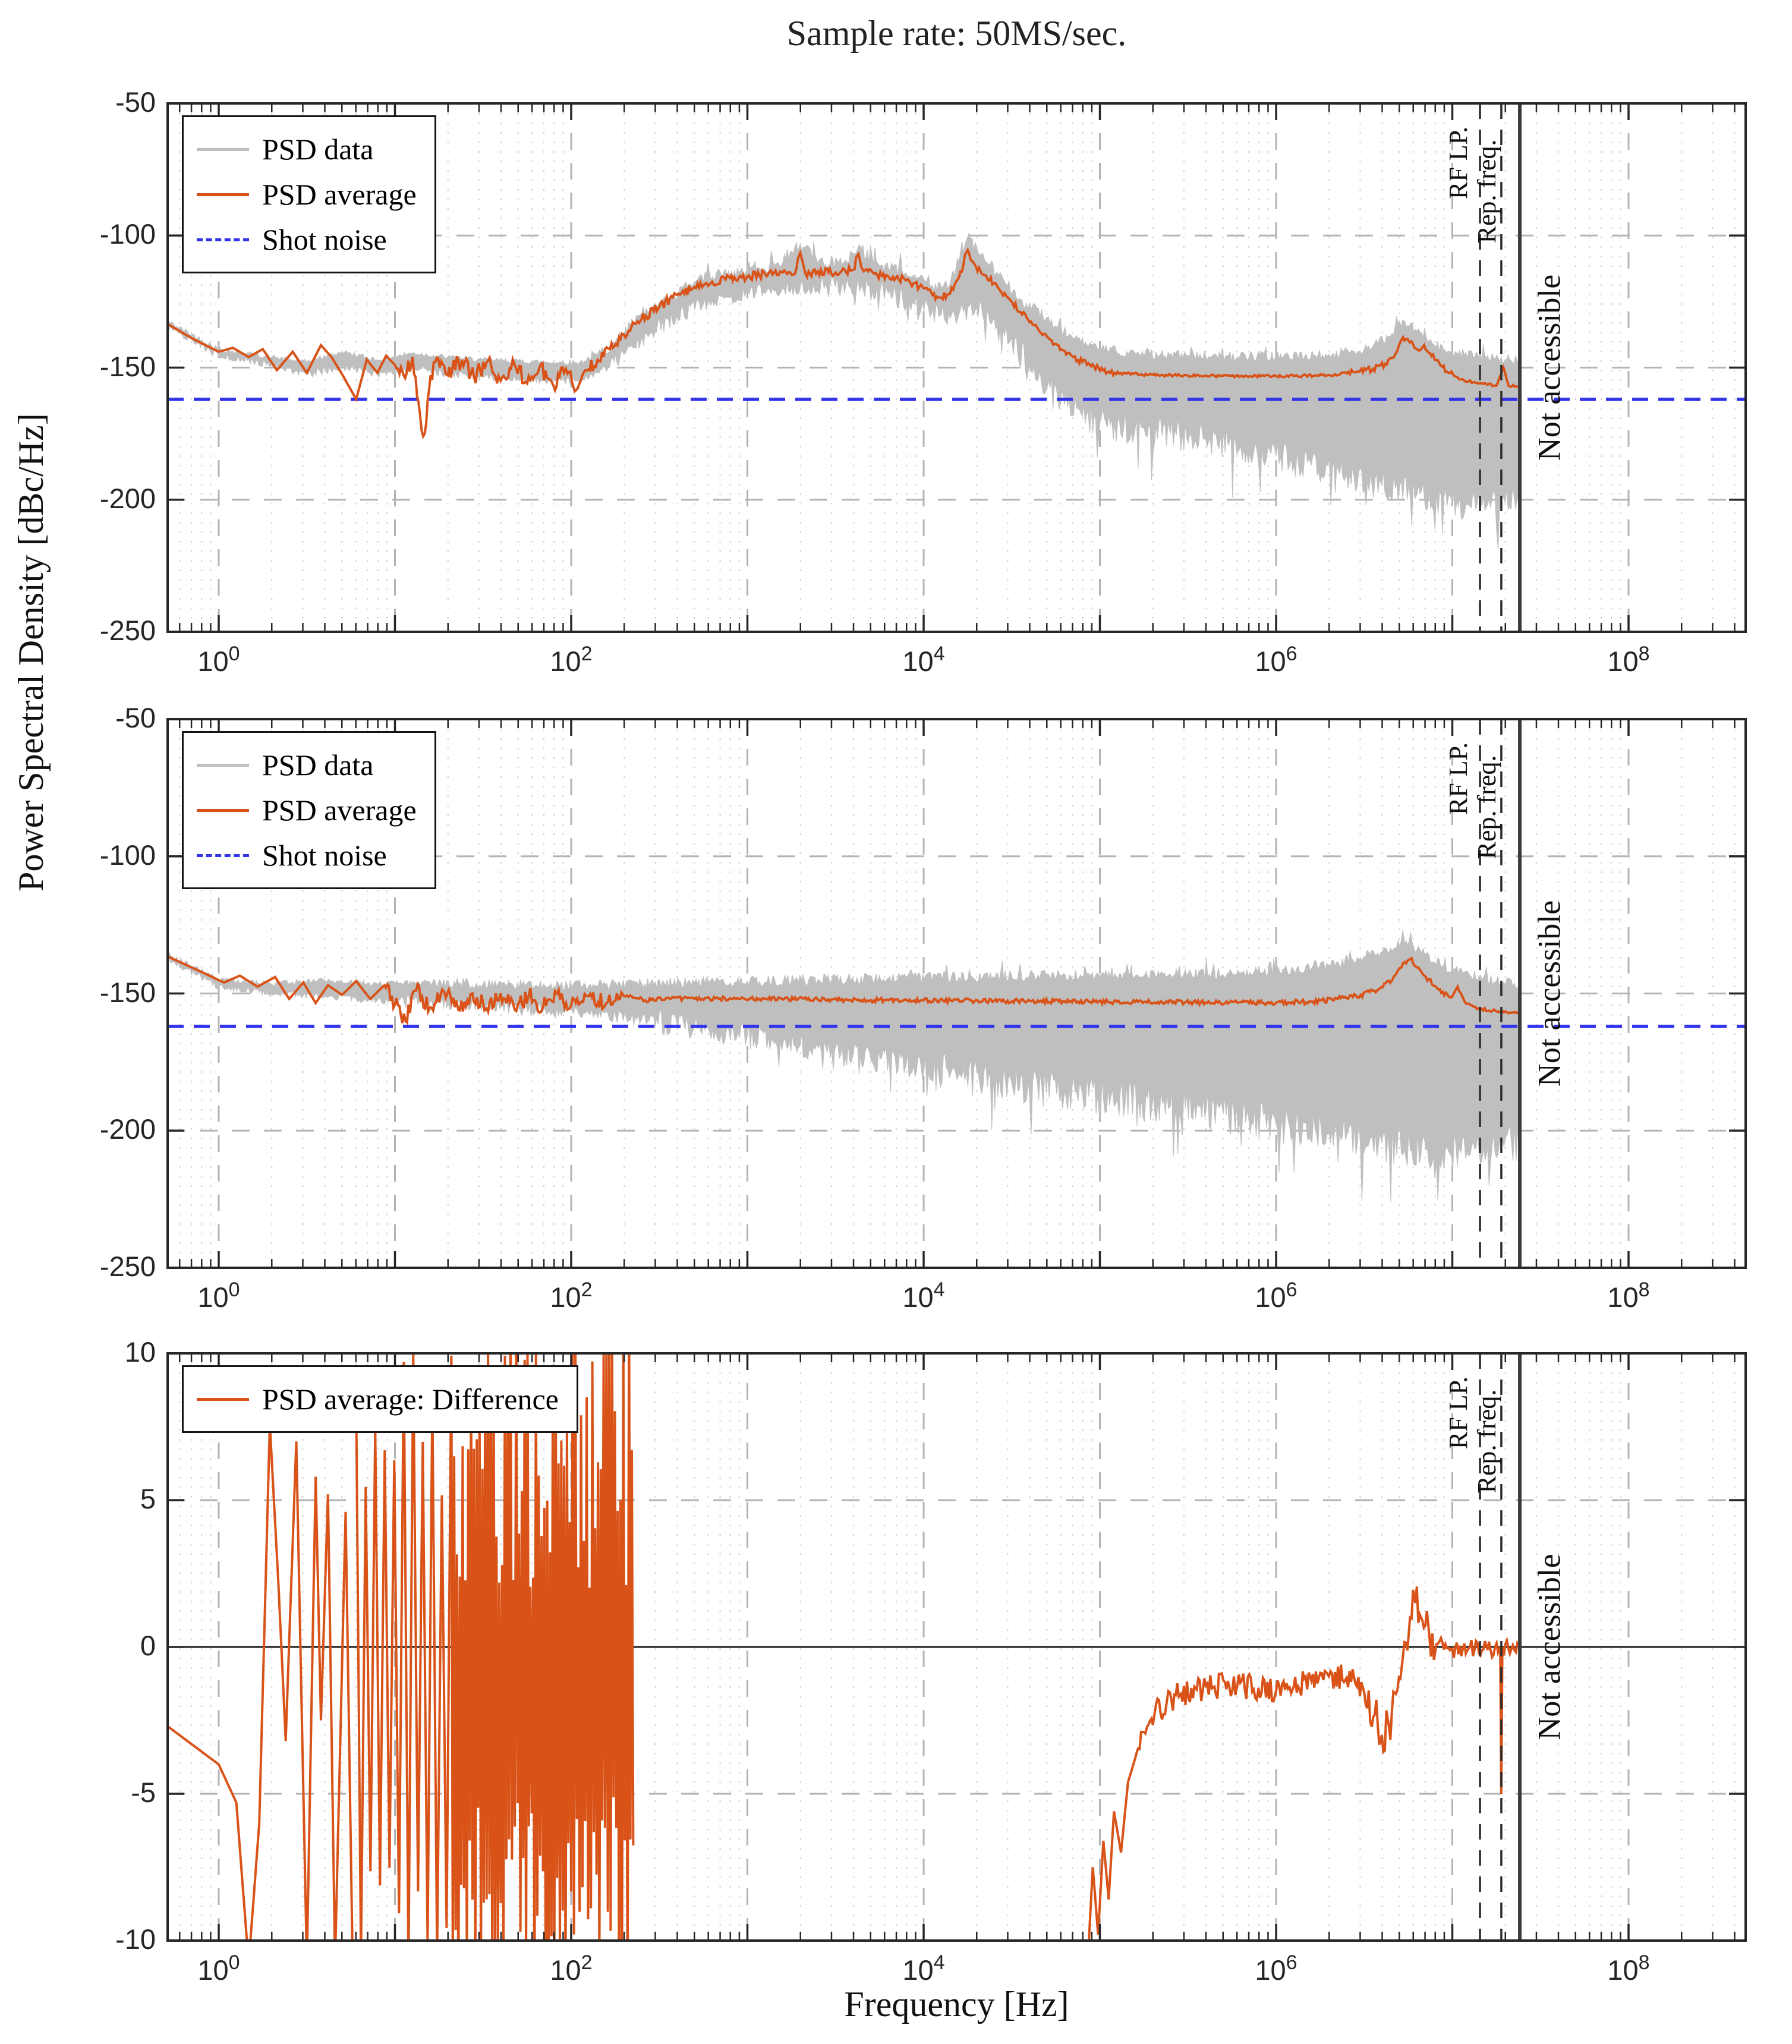  I want to click on y-tick-label: 0, so click(148, 1646).